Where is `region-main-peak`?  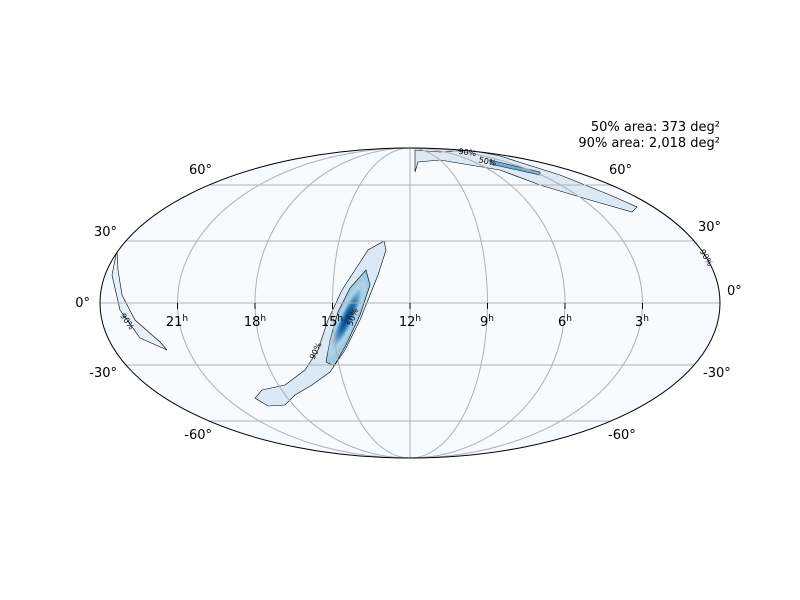
region-main-peak is located at coordinates (347, 318).